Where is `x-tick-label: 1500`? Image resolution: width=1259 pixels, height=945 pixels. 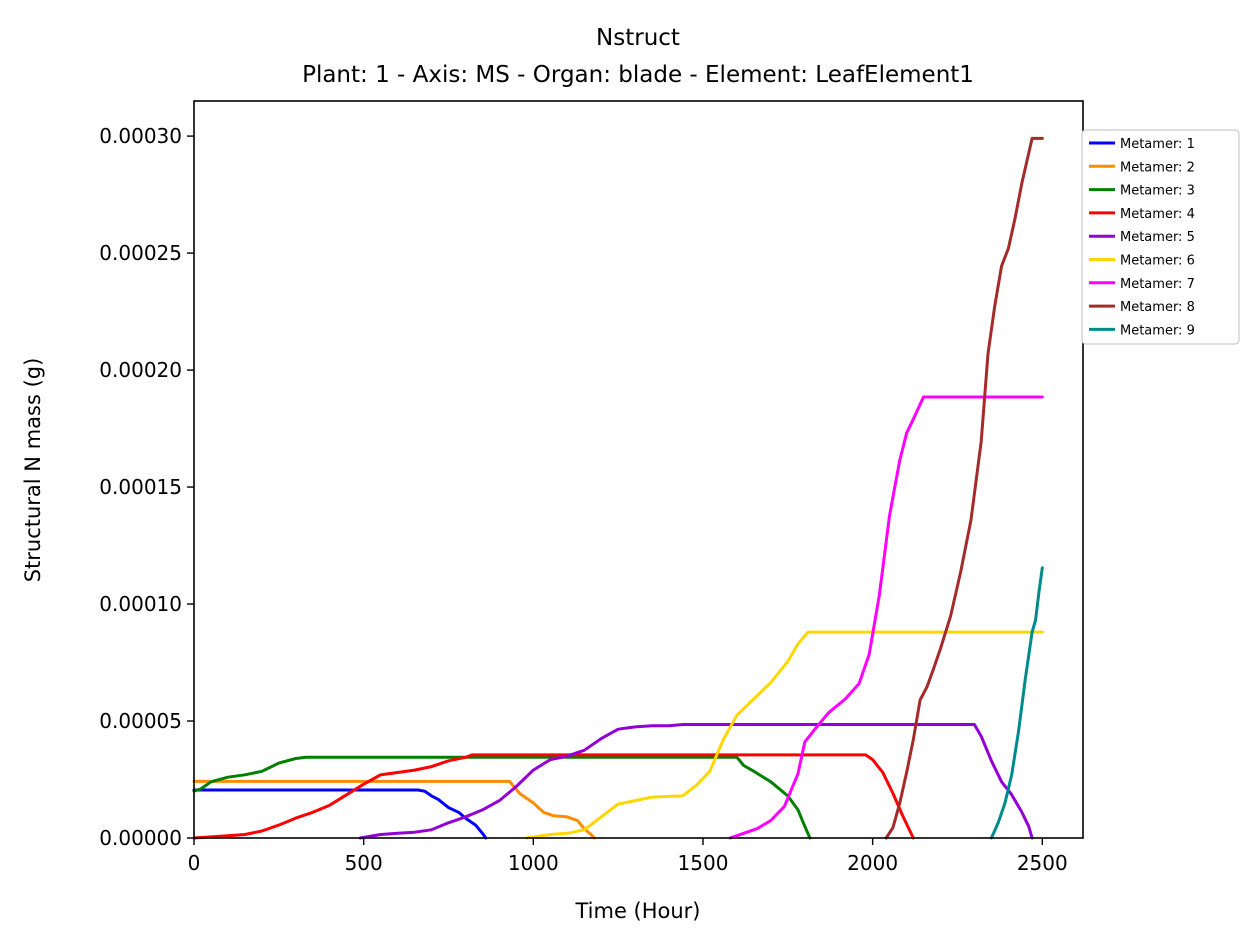 x-tick-label: 1500 is located at coordinates (703, 863).